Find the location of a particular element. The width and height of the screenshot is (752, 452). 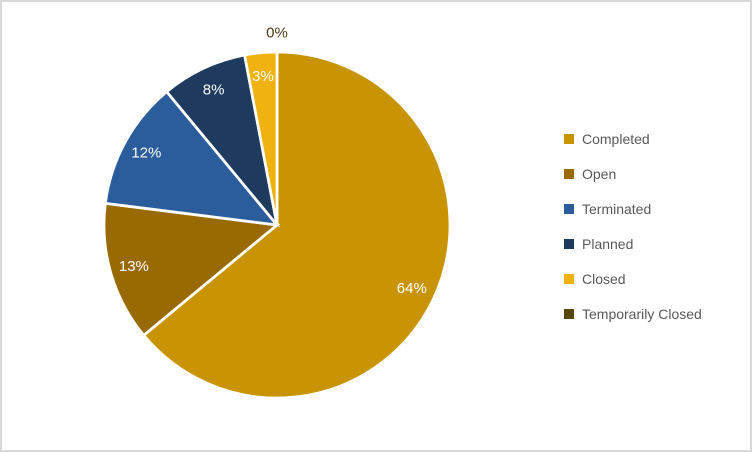

legend-label: Temporarily Closed is located at coordinates (642, 314).